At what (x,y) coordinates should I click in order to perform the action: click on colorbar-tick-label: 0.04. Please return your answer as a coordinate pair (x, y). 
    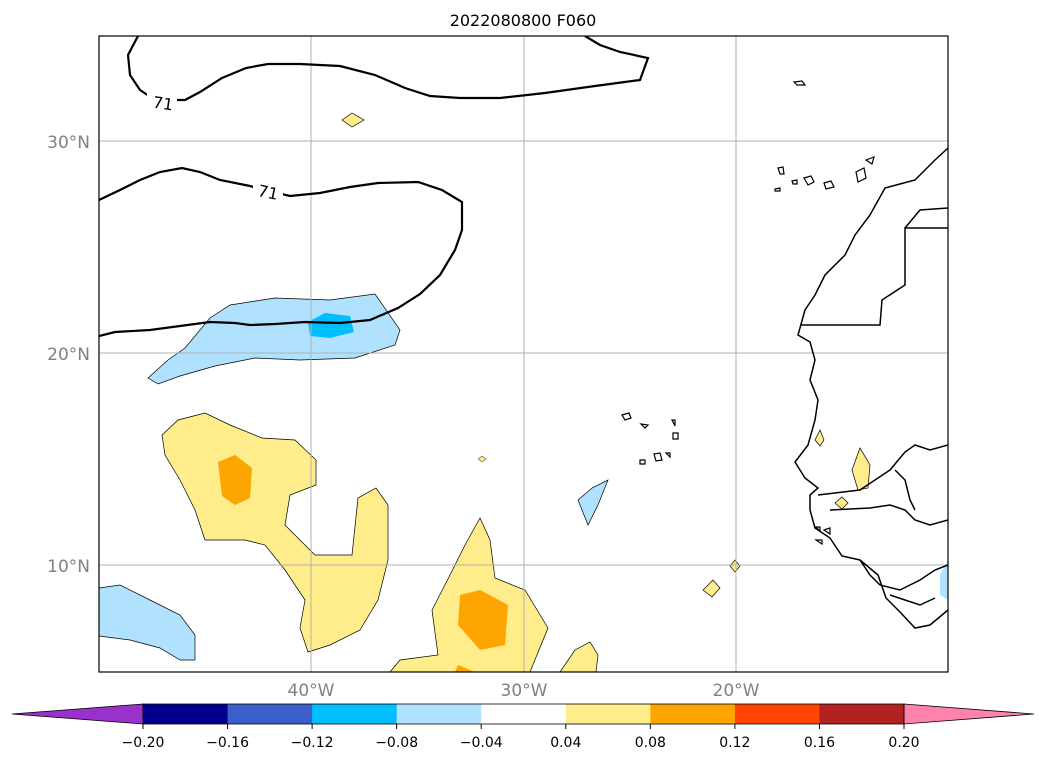
    Looking at the image, I should click on (565, 743).